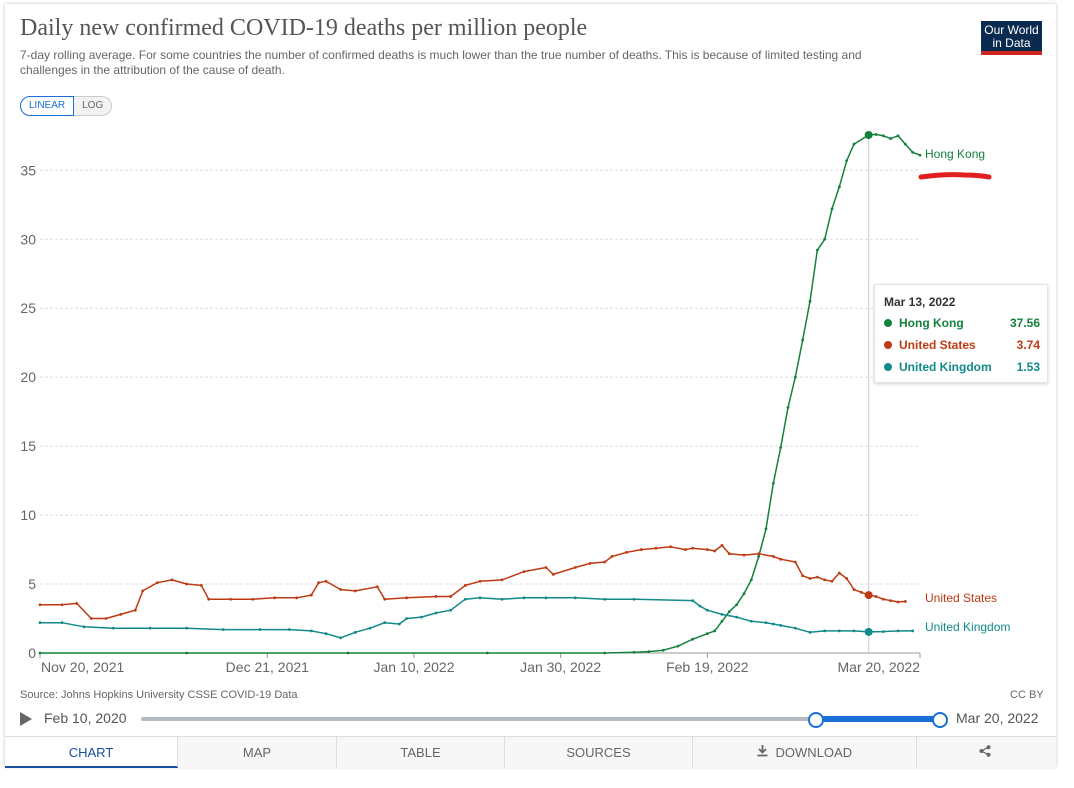 Image resolution: width=1074 pixels, height=788 pixels. I want to click on y-axis-ticks: 0 5 10 15 20 25 30 35, so click(28, 411).